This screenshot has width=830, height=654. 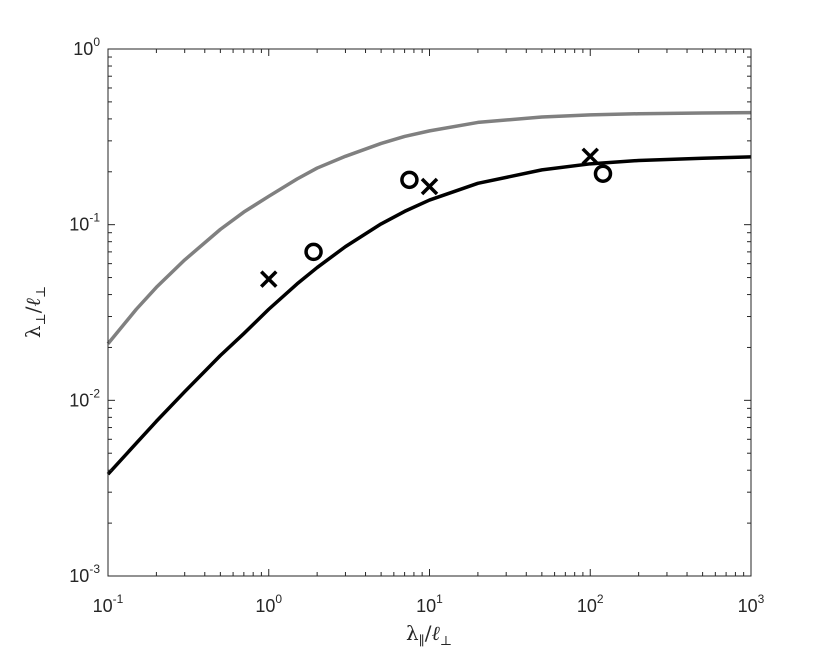 I want to click on x-axis-label-slash: /, so click(x=428, y=633).